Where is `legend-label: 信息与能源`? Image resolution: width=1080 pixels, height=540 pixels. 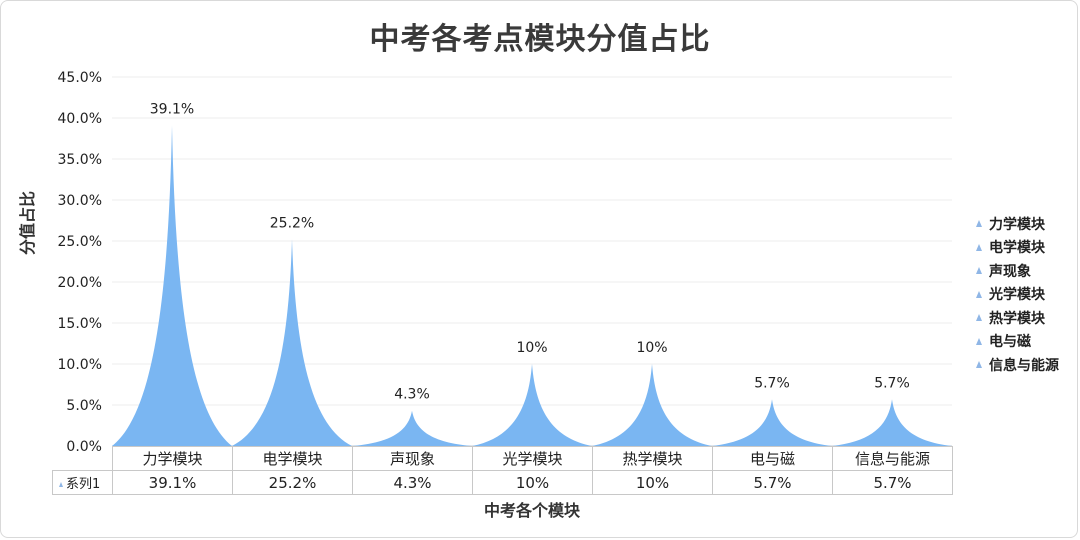
legend-label: 信息与能源 is located at coordinates (1024, 365).